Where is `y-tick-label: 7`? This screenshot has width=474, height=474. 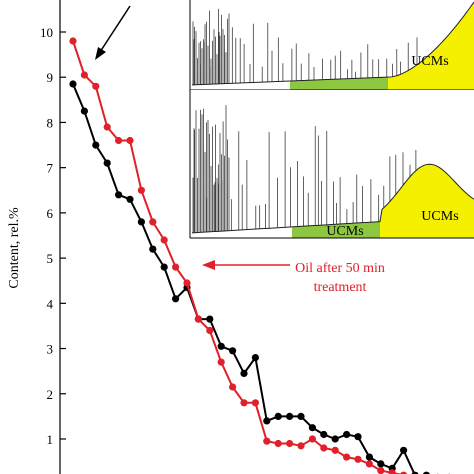 y-tick-label: 7 is located at coordinates (50, 168).